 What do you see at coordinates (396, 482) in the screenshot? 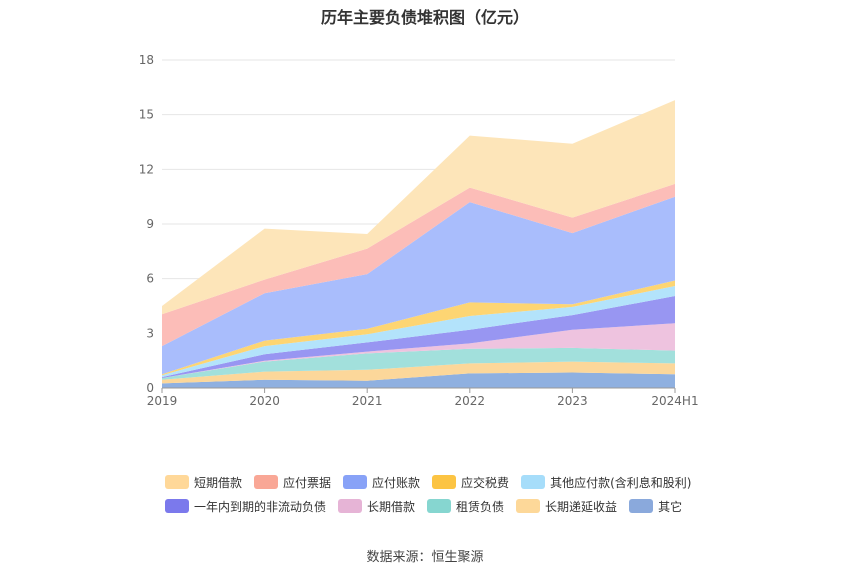
I see `legend-label: 应付账款` at bounding box center [396, 482].